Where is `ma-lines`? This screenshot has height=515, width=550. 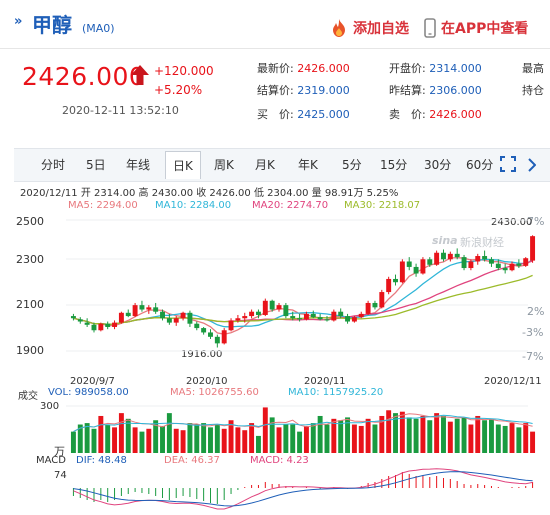
ma-lines is located at coordinates (303, 295).